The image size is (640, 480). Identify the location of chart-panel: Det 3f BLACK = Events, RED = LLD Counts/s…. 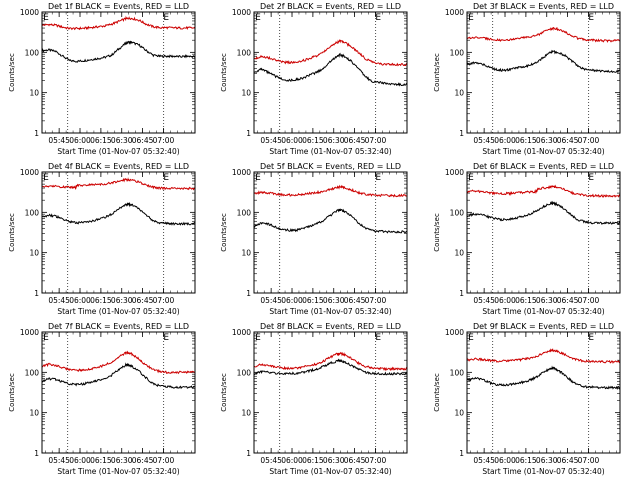
(527, 79).